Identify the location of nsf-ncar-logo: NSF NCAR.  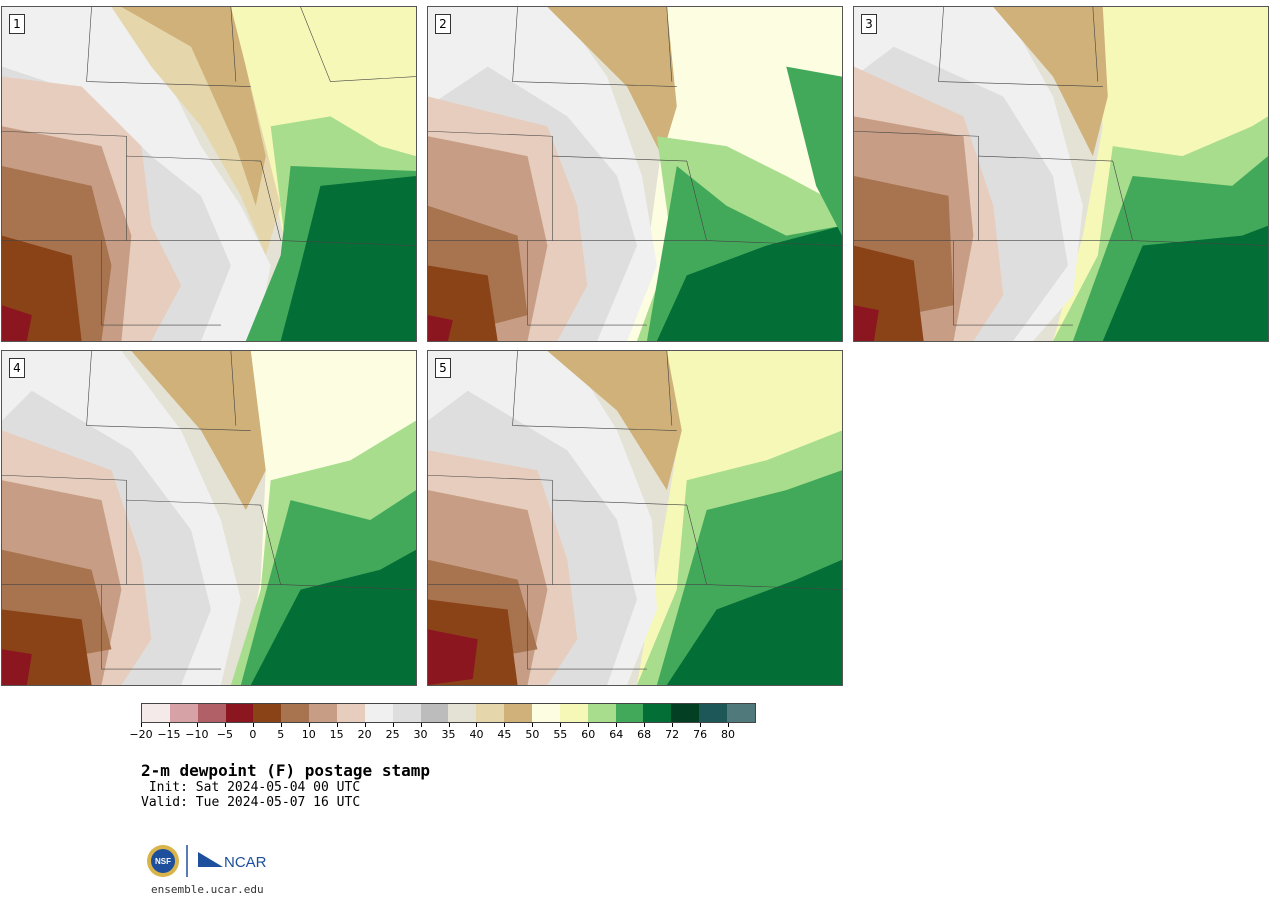
(207, 861).